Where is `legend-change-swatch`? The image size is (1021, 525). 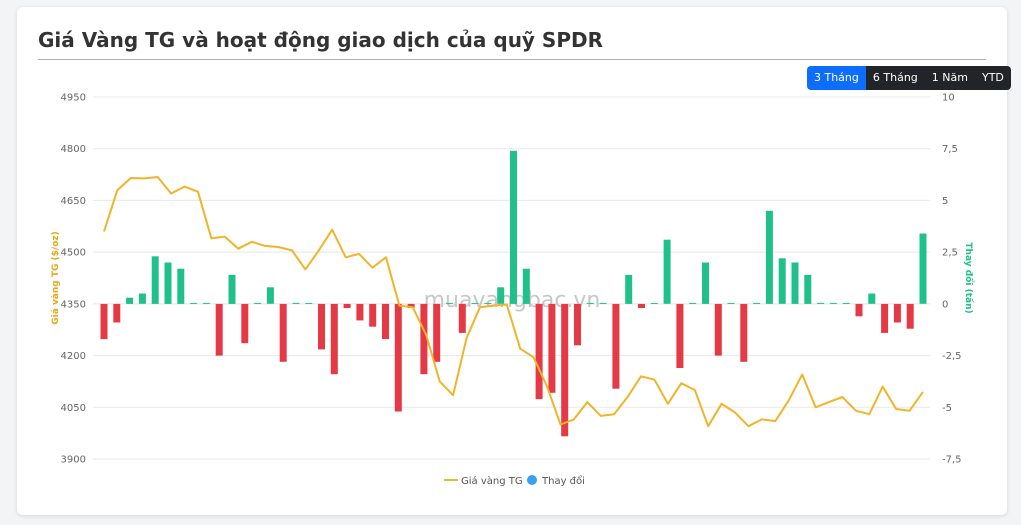 legend-change-swatch is located at coordinates (532, 480).